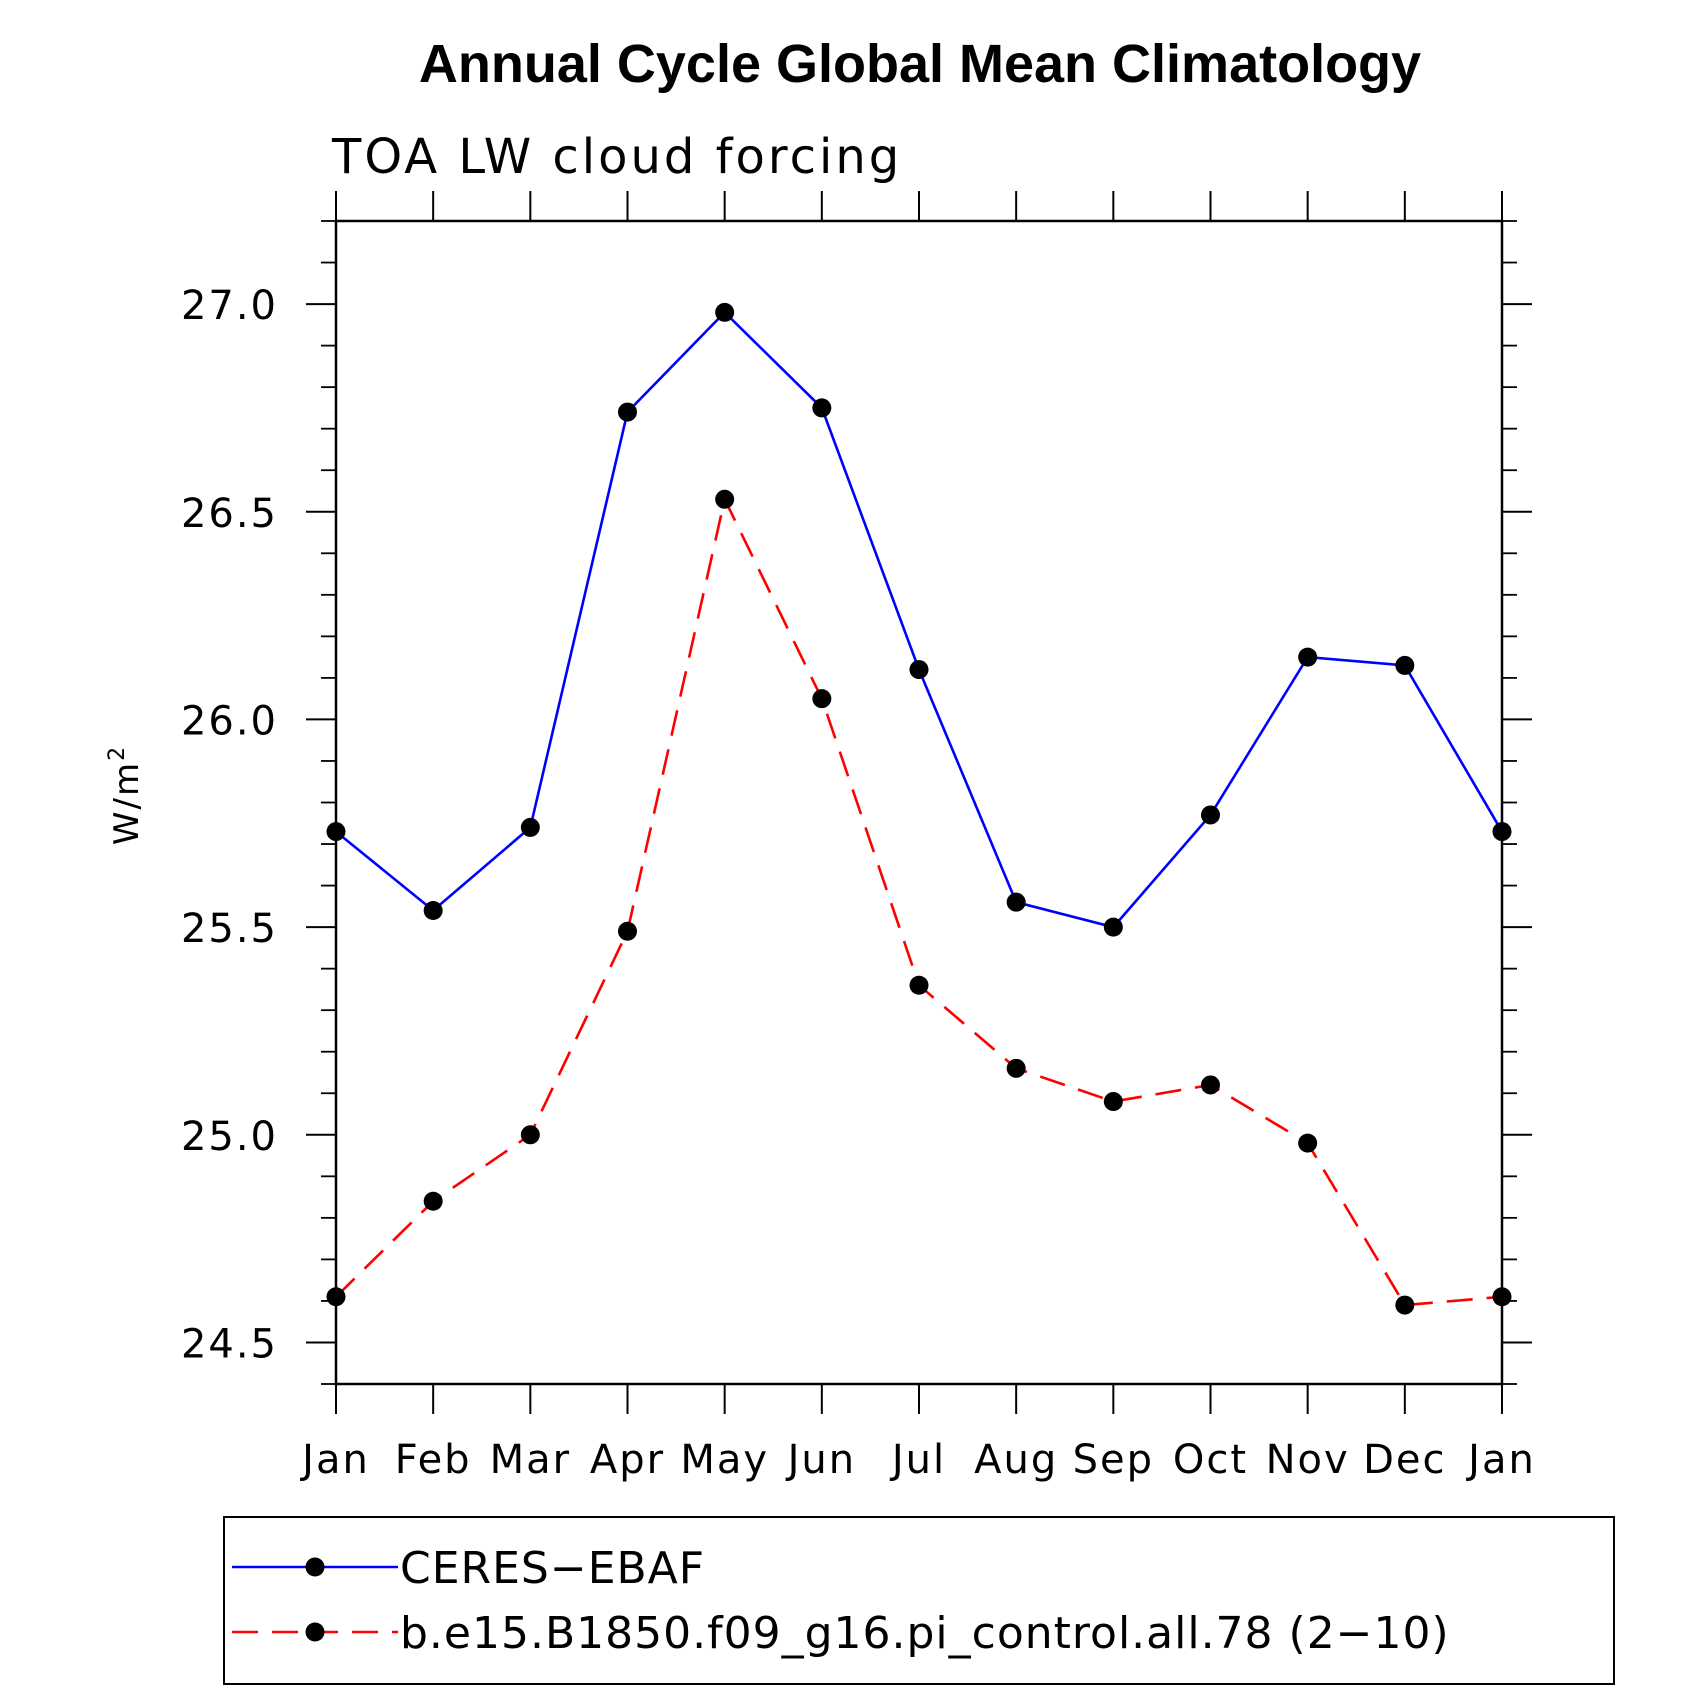 The image size is (1702, 1702). What do you see at coordinates (552, 1568) in the screenshot?
I see `legend-label-1: CERES−EBAF` at bounding box center [552, 1568].